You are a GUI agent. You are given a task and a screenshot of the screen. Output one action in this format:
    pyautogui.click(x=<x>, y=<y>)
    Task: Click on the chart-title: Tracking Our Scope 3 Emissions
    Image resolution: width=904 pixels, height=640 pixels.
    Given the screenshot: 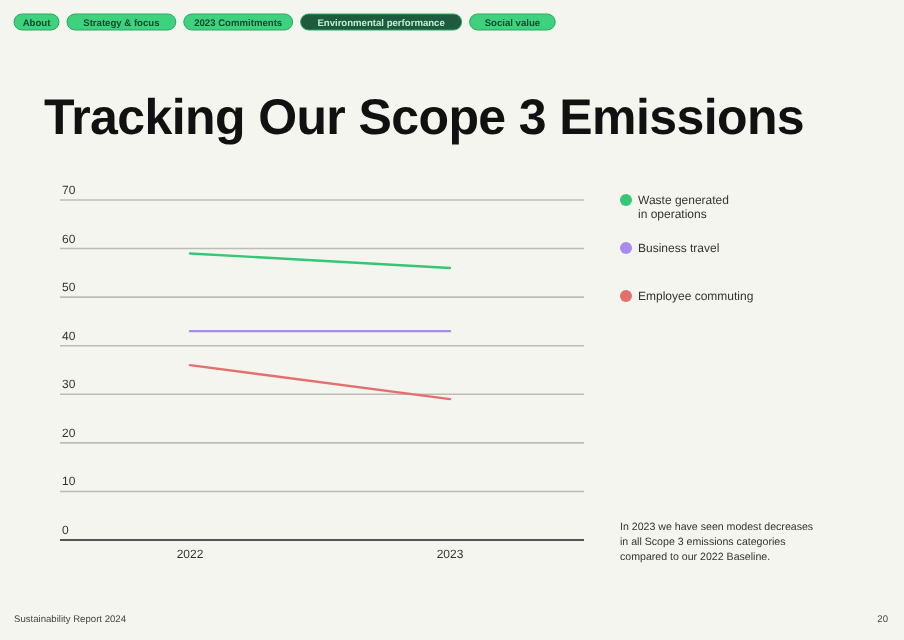 What is the action you would take?
    pyautogui.click(x=424, y=118)
    